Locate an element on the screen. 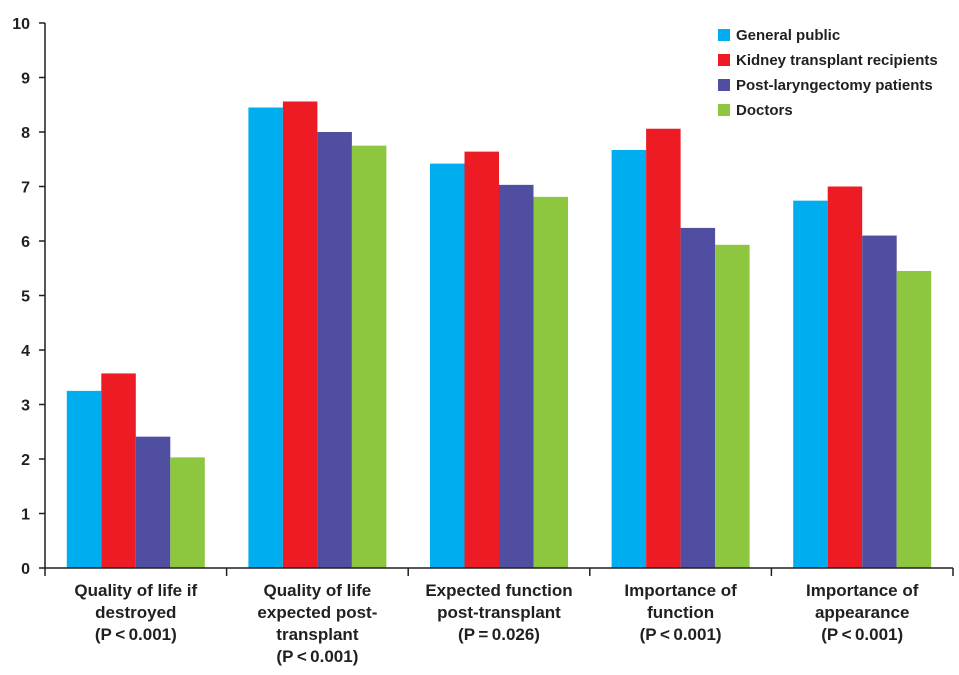 This screenshot has width=959, height=675. legend-label-2: Post-laryngectomy patients is located at coordinates (834, 85).